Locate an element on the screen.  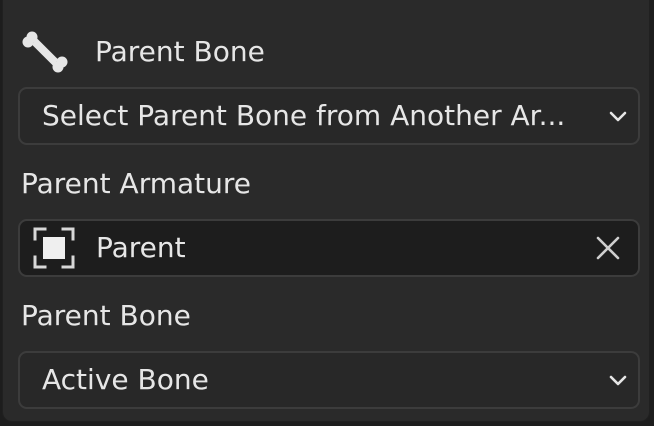
panel-header: Parent Bone is located at coordinates (143, 52).